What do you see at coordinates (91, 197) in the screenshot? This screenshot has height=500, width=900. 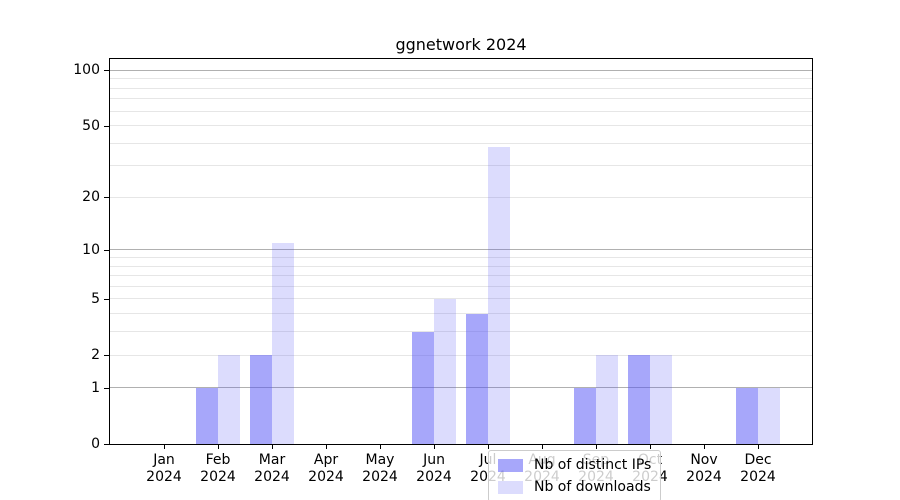 I see `y-tick-label: 20` at bounding box center [91, 197].